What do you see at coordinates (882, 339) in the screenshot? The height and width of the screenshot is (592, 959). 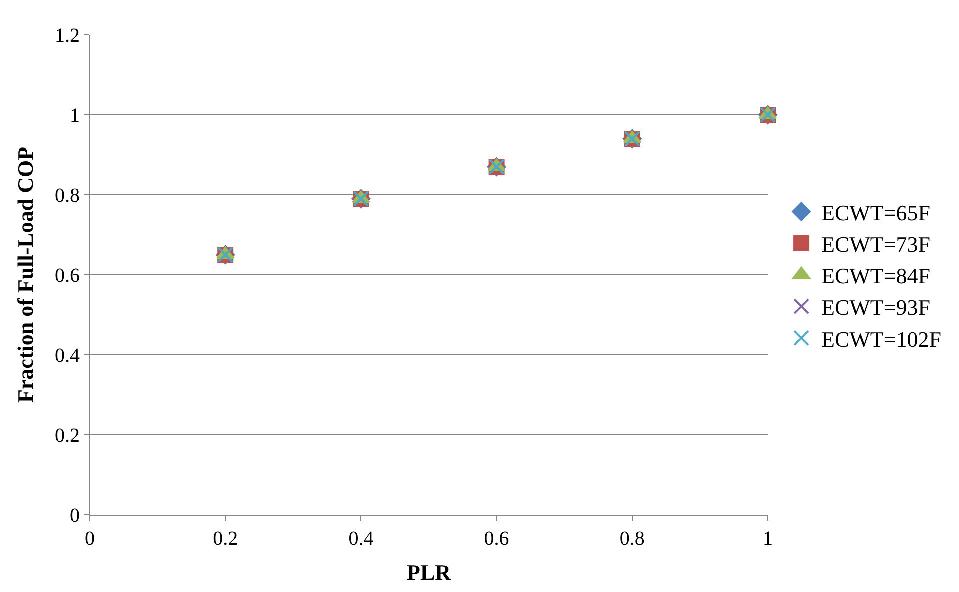 I see `legend-label: ECWT=102F` at bounding box center [882, 339].